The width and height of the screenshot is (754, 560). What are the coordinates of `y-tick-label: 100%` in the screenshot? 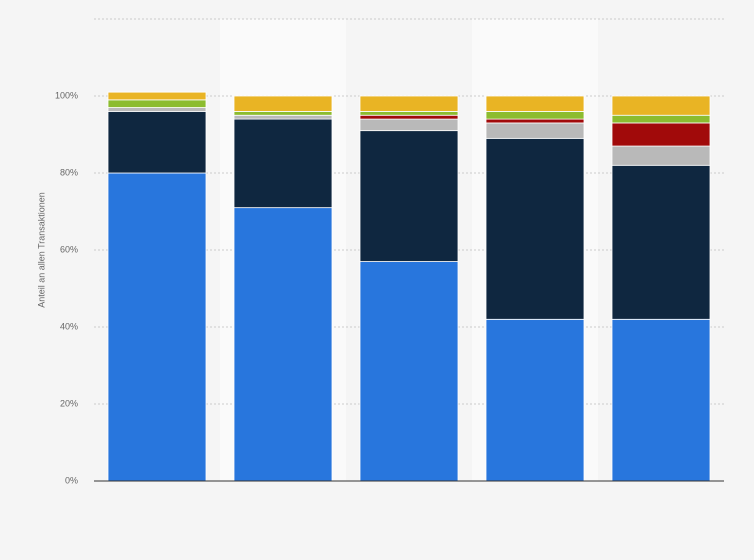 It's located at (66, 95).